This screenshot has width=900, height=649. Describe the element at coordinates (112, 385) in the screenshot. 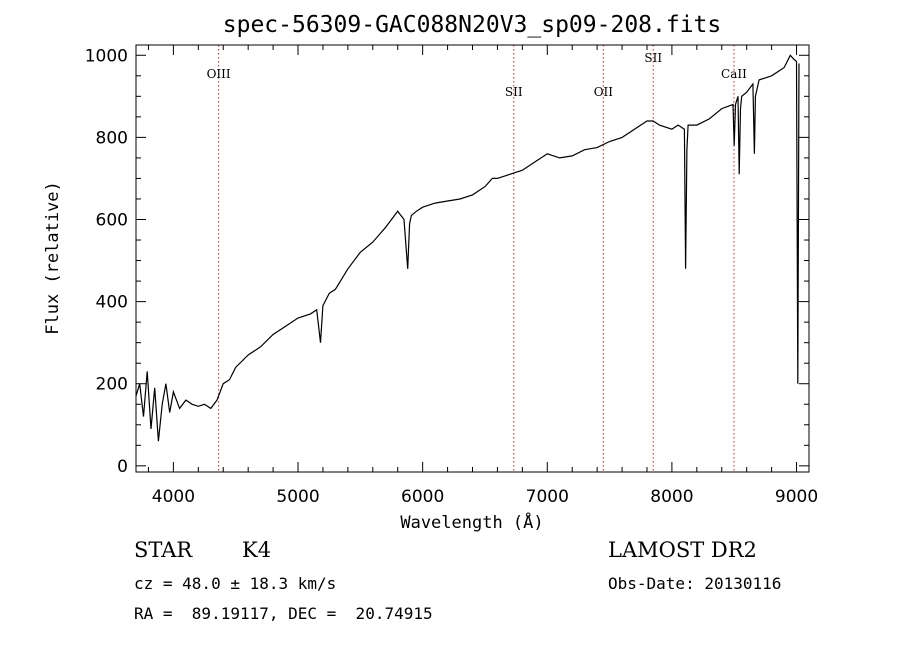

I see `y-tick-label: 200` at that location.